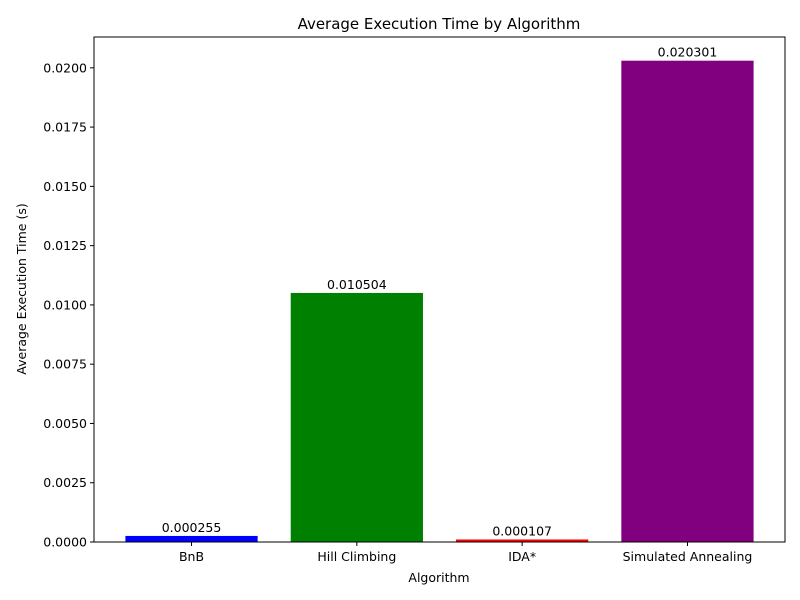 The width and height of the screenshot is (800, 600). Describe the element at coordinates (65, 482) in the screenshot. I see `y-tick-label: 0.0025` at that location.